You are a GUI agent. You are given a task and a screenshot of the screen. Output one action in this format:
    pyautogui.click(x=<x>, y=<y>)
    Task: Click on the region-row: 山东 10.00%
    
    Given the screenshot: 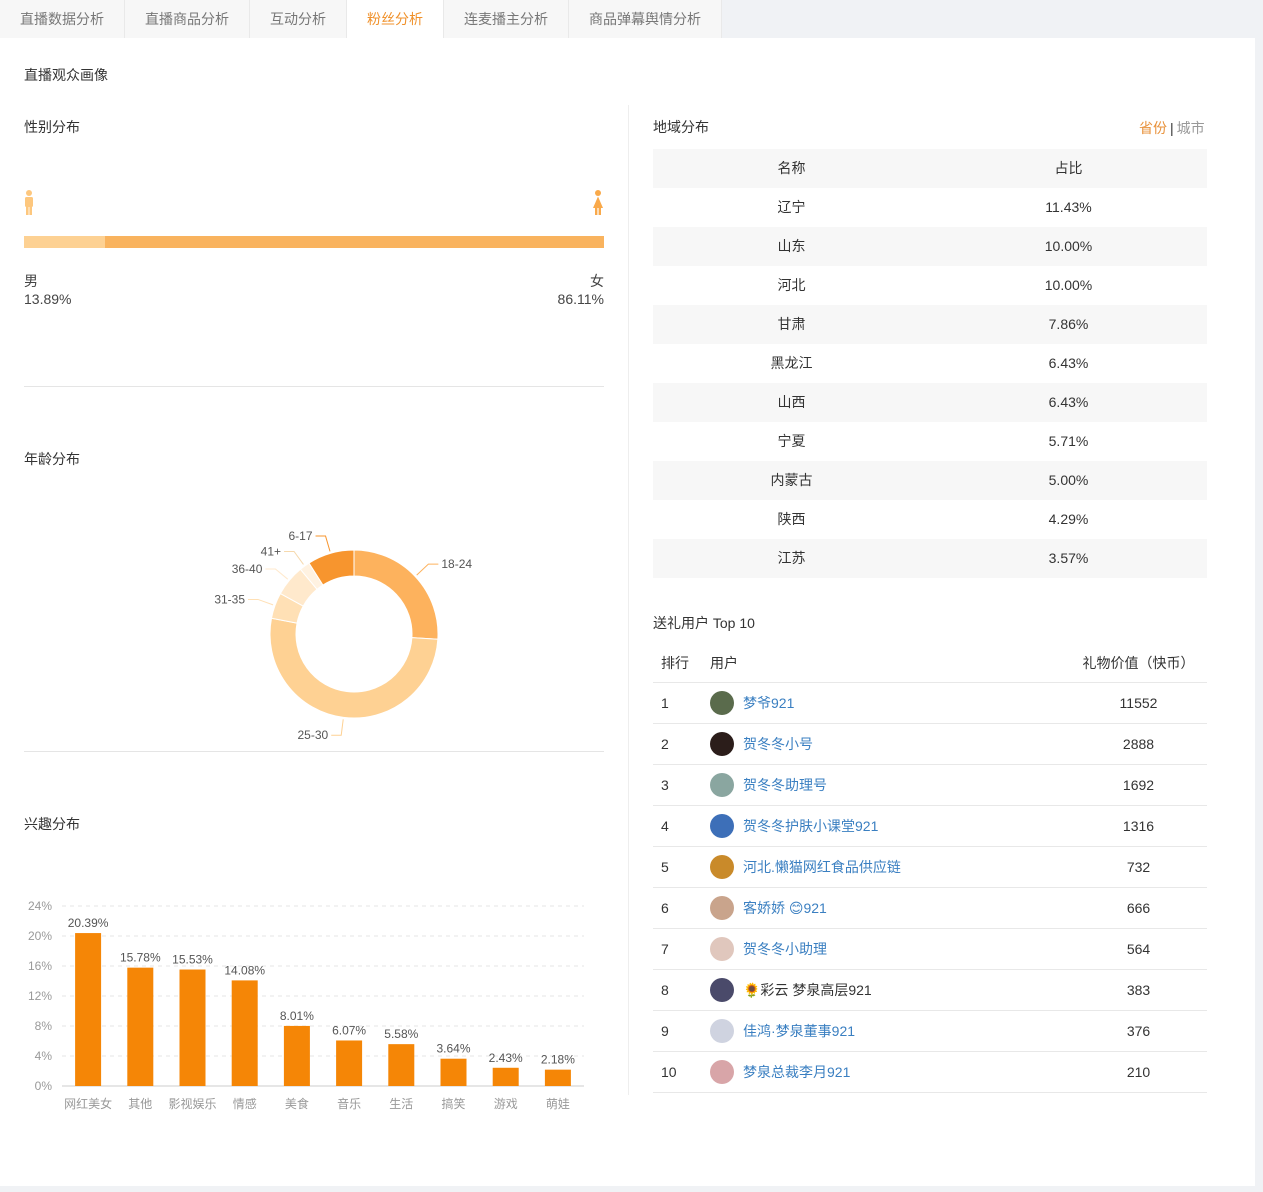 What is the action you would take?
    pyautogui.click(x=930, y=246)
    